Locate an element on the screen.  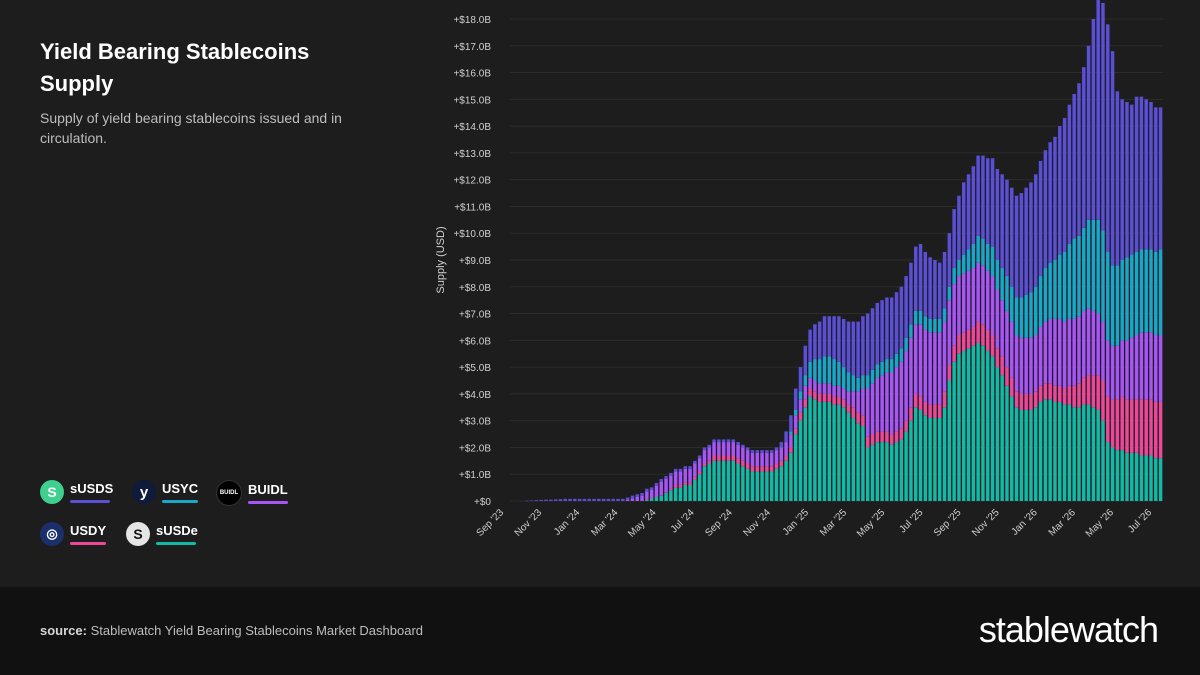
y-tick-label: +$17.0B is located at coordinates (472, 47).